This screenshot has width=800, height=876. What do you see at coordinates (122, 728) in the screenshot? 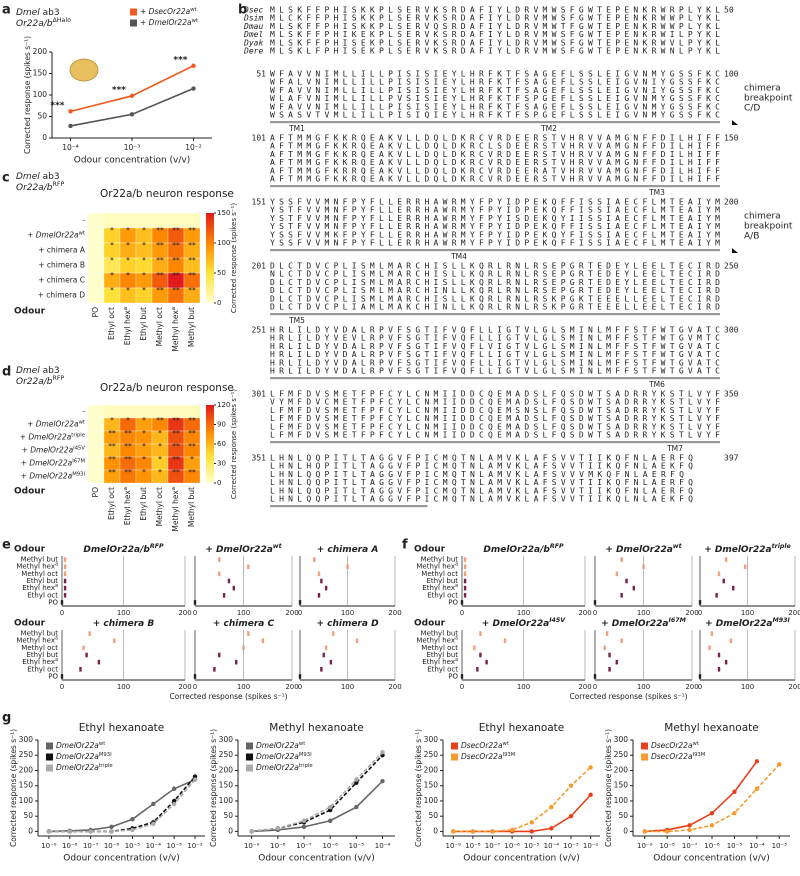
I see `chart-title: Ethyl hexanoate` at bounding box center [122, 728].